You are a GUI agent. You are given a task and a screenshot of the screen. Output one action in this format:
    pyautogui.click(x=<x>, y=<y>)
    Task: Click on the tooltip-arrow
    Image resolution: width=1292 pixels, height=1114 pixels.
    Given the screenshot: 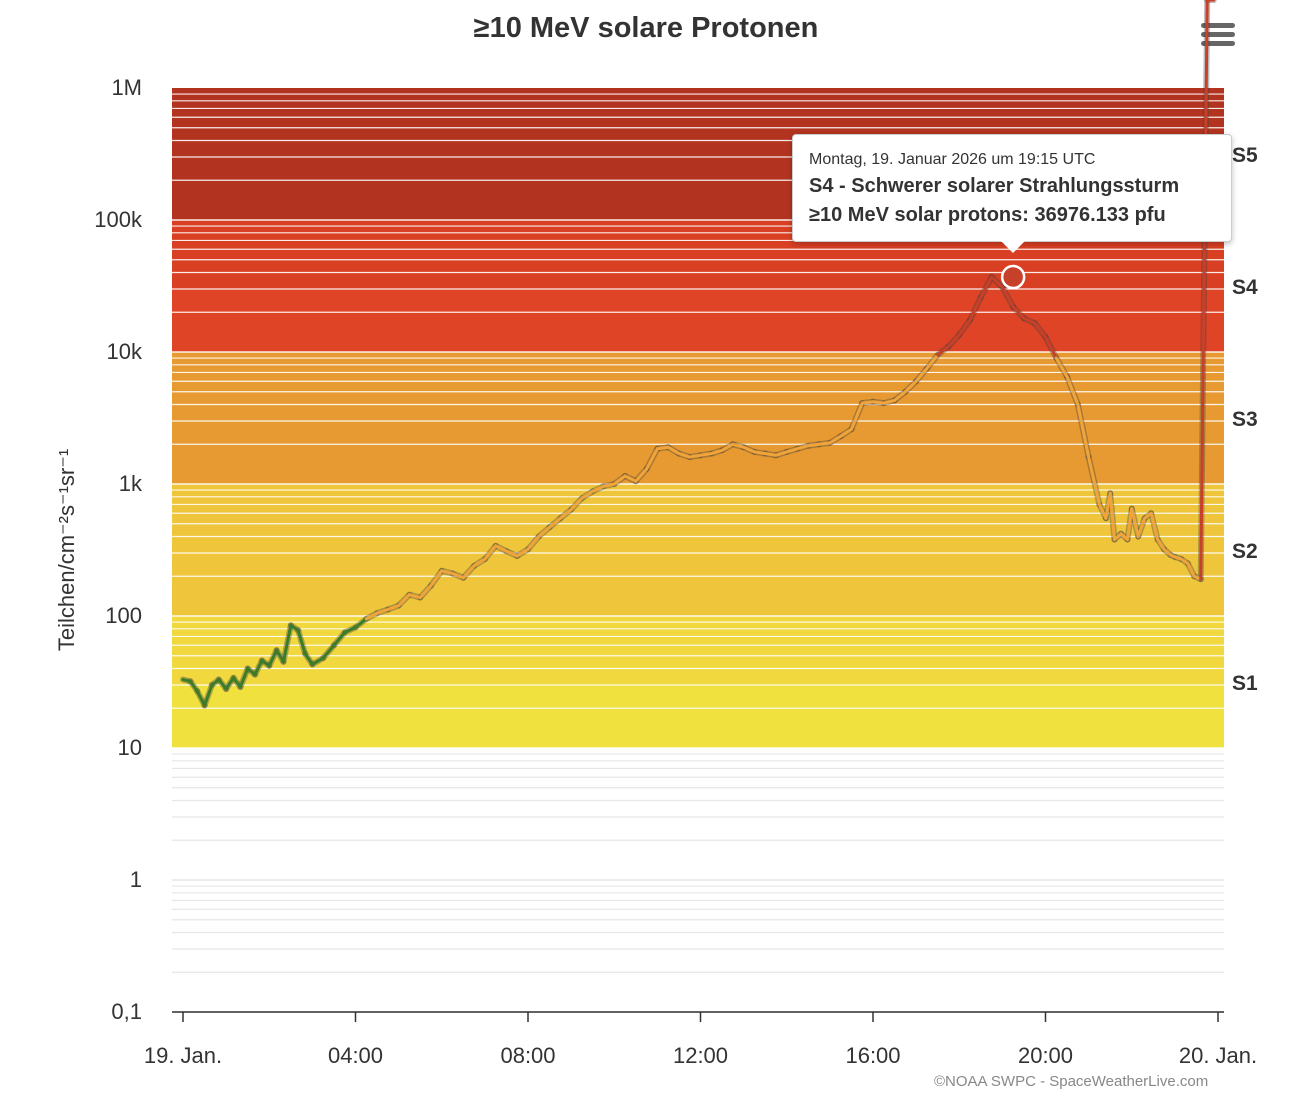 What is the action you would take?
    pyautogui.click(x=1013, y=247)
    